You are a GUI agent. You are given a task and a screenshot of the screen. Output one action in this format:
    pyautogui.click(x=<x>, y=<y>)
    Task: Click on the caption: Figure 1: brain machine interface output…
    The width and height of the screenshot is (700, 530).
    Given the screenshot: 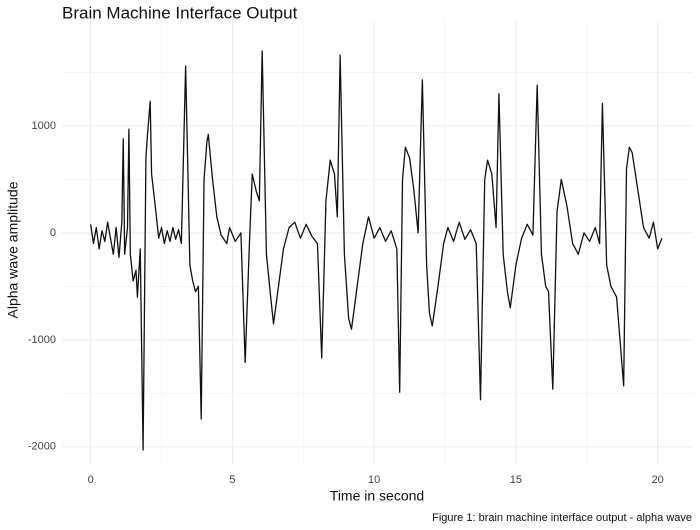 What is the action you would take?
    pyautogui.click(x=562, y=518)
    